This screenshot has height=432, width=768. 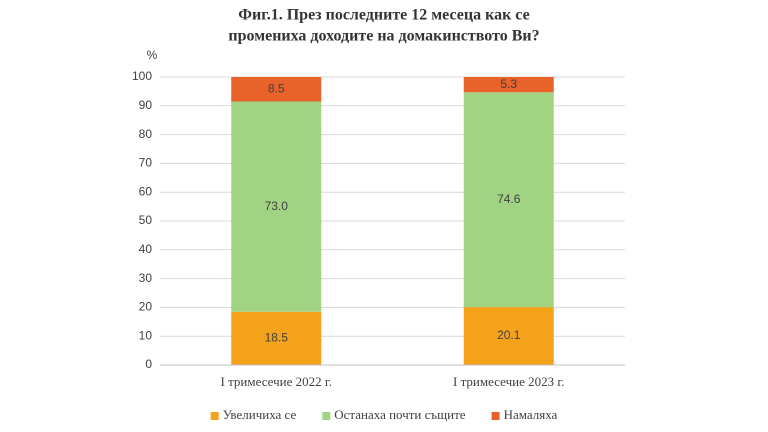 What do you see at coordinates (146, 278) in the screenshot?
I see `y-tick-label: 30` at bounding box center [146, 278].